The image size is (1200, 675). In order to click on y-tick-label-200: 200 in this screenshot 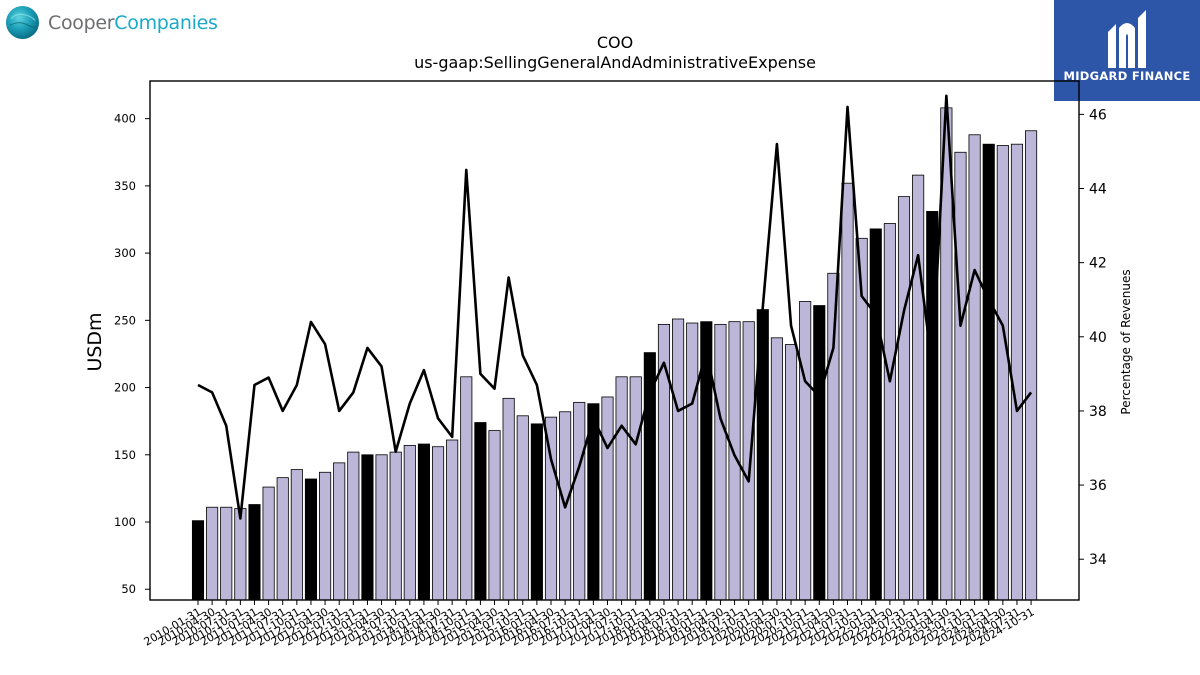, I will do `click(125, 388)`.